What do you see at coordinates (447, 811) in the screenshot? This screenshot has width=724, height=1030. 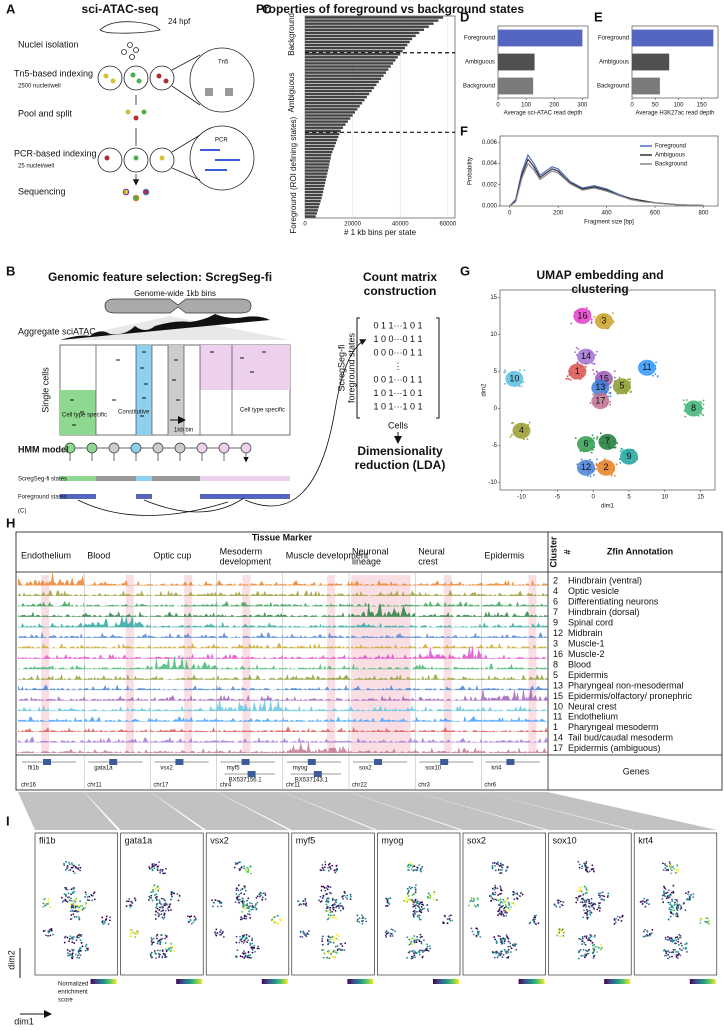 I see `connector` at bounding box center [447, 811].